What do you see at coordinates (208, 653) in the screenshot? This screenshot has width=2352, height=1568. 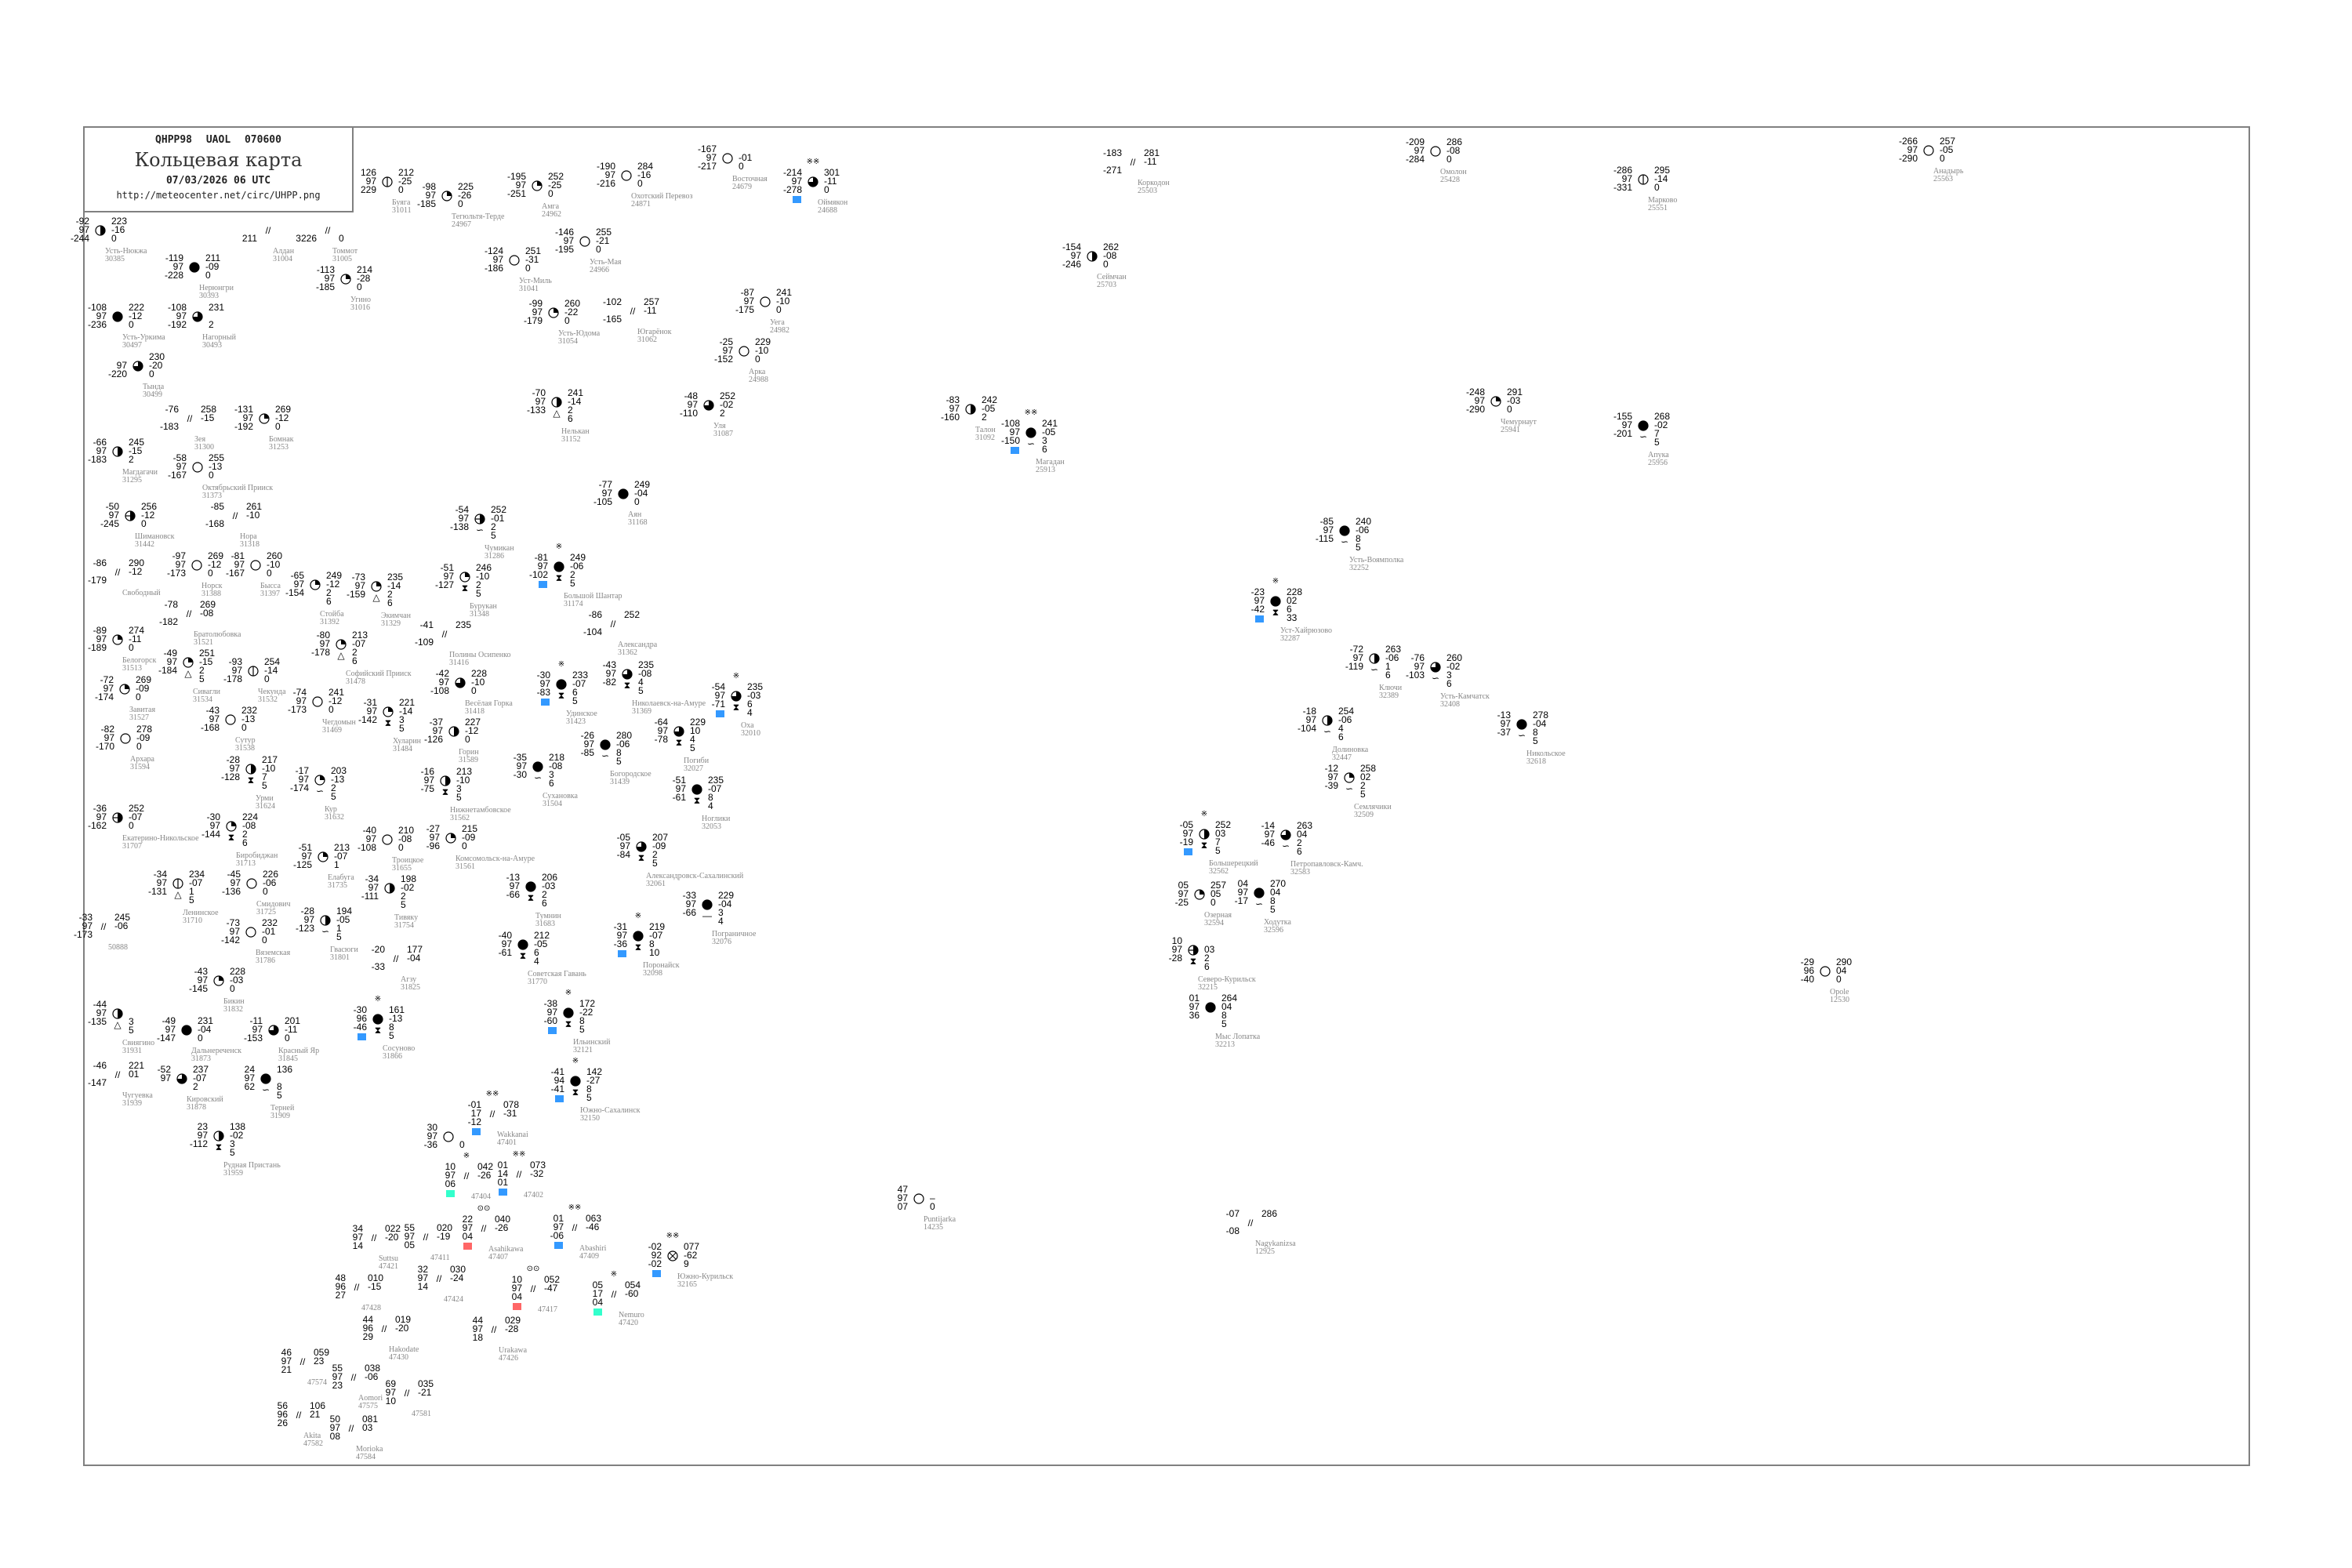 I see `pressure: 251` at bounding box center [208, 653].